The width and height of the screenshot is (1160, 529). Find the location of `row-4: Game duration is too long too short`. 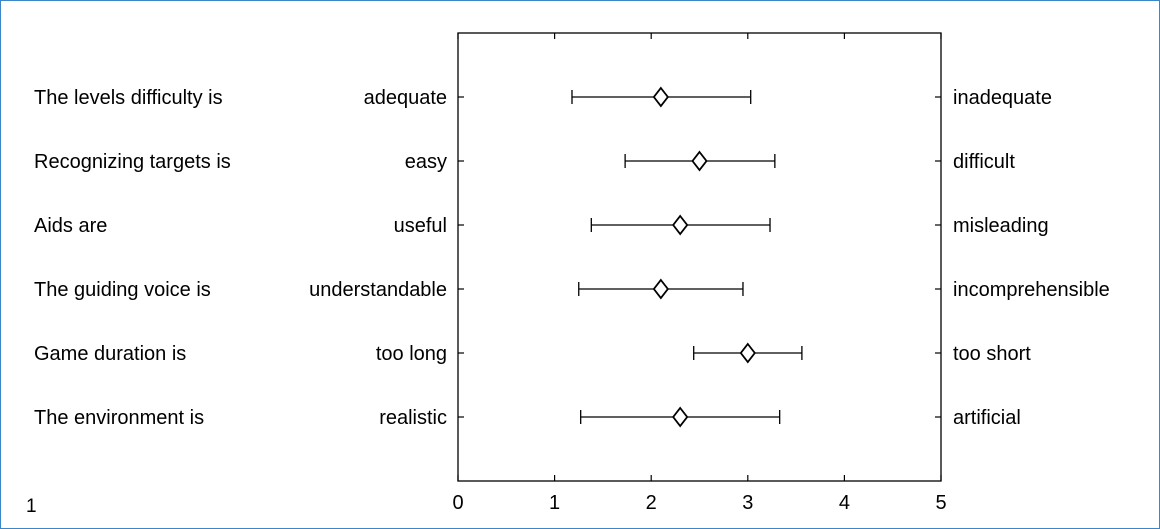

row-4: Game duration is too long too short is located at coordinates (532, 353).